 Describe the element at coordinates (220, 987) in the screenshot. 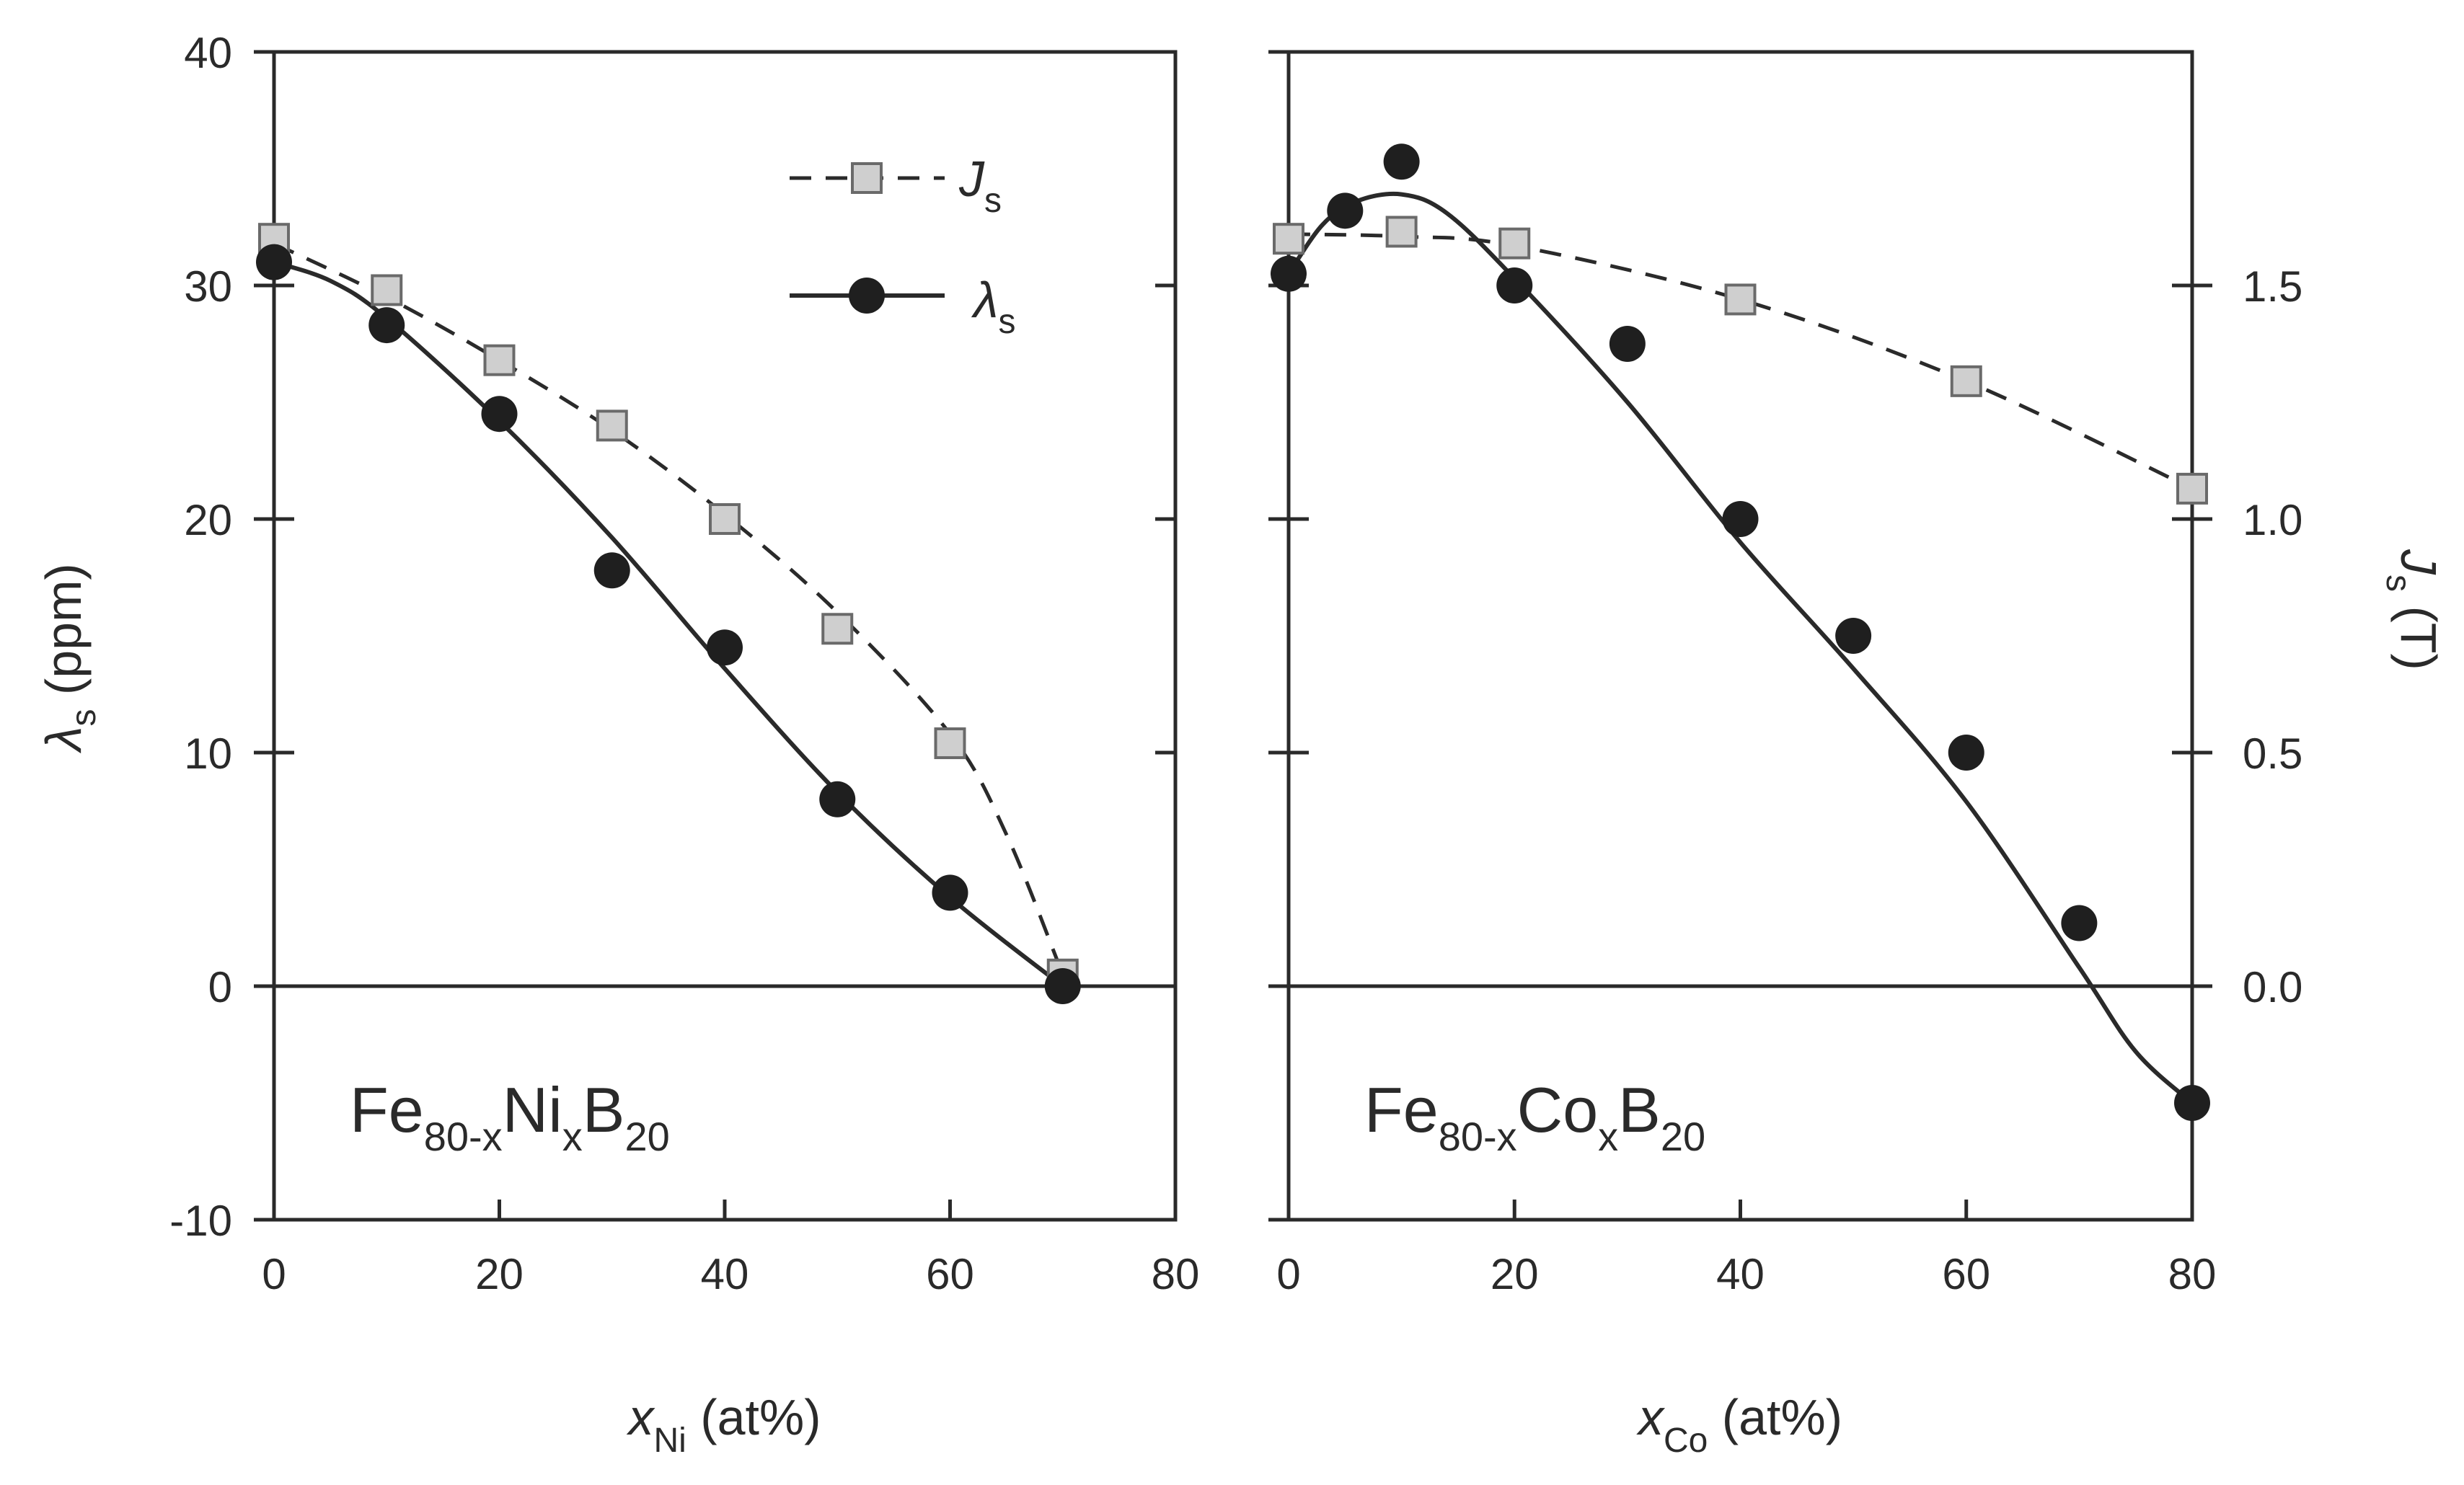

I see `y-tick-label: 0` at that location.